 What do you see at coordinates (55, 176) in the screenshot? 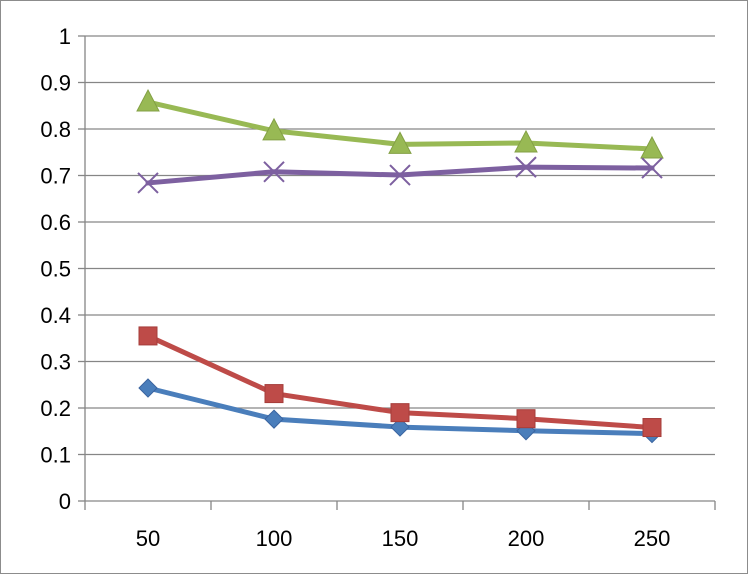
I see `y-tick-label: 0.7` at bounding box center [55, 176].